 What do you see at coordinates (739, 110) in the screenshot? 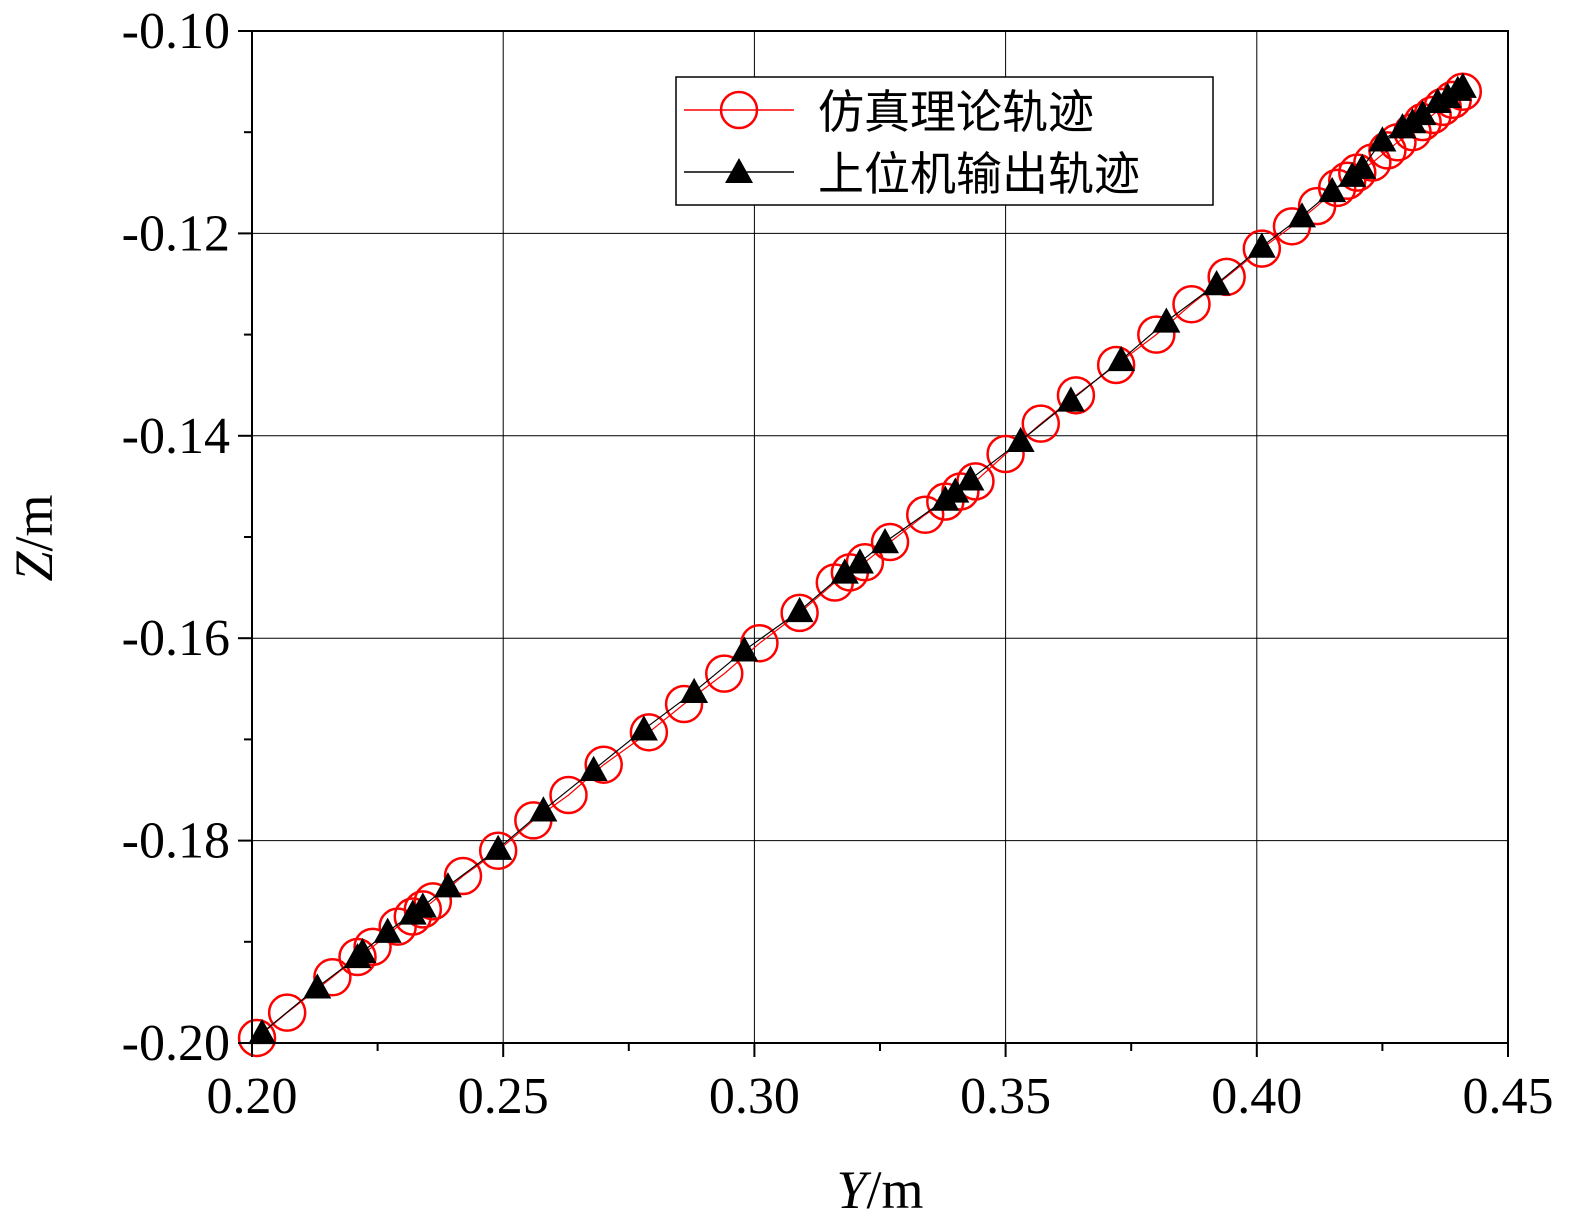
I see `legend-marker-simulated` at bounding box center [739, 110].